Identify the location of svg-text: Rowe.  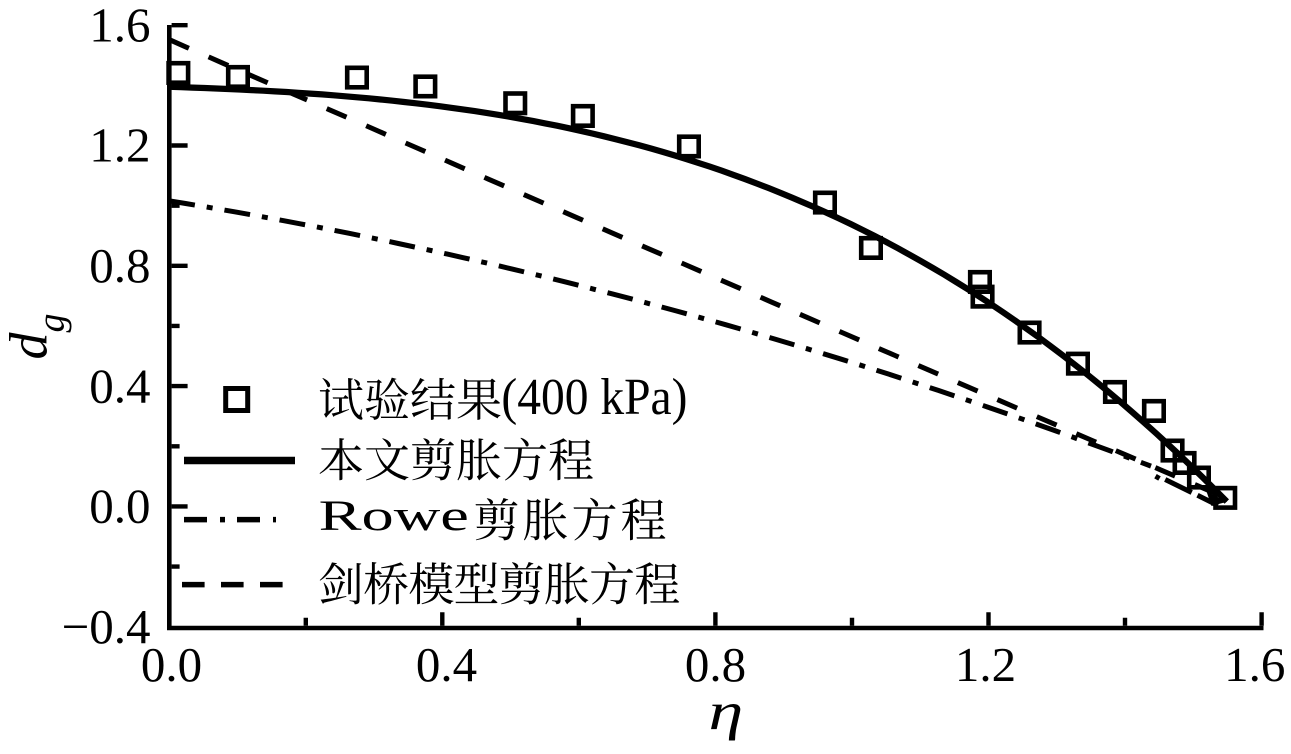
(394, 516).